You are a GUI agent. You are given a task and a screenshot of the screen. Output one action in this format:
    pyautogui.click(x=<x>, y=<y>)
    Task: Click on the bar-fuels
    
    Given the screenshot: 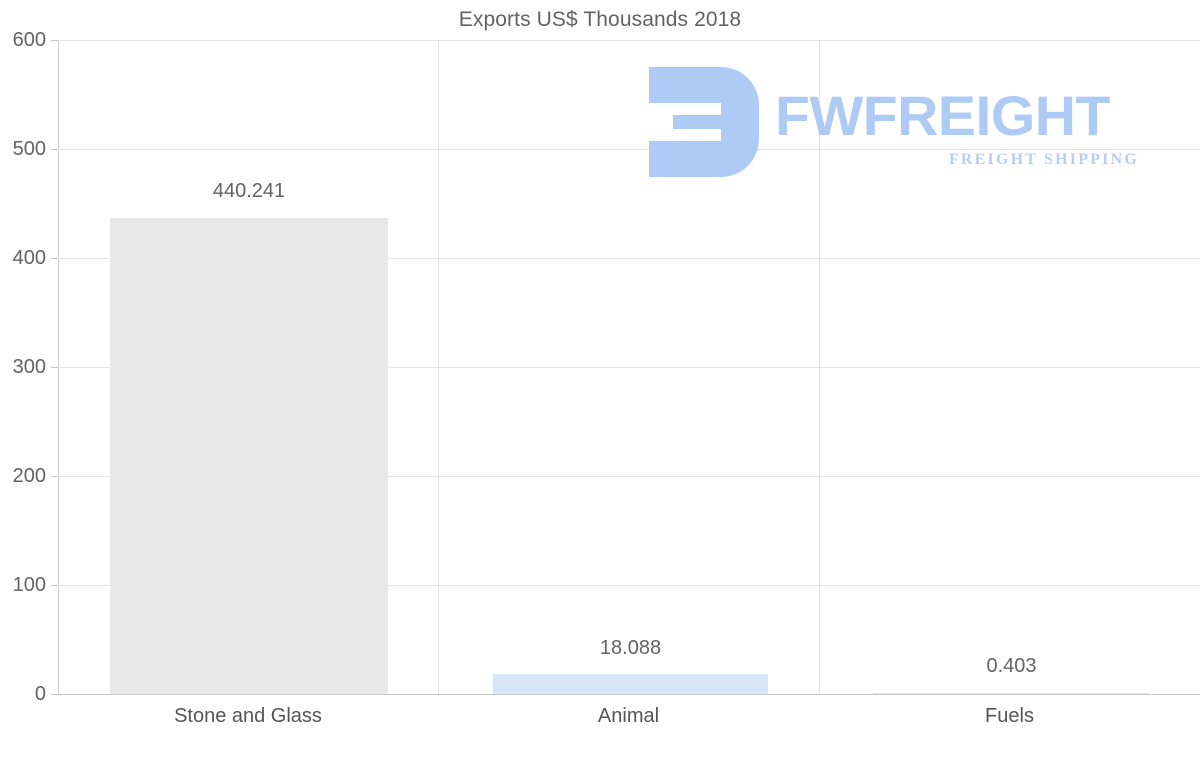 What is the action you would take?
    pyautogui.click(x=1011, y=693)
    